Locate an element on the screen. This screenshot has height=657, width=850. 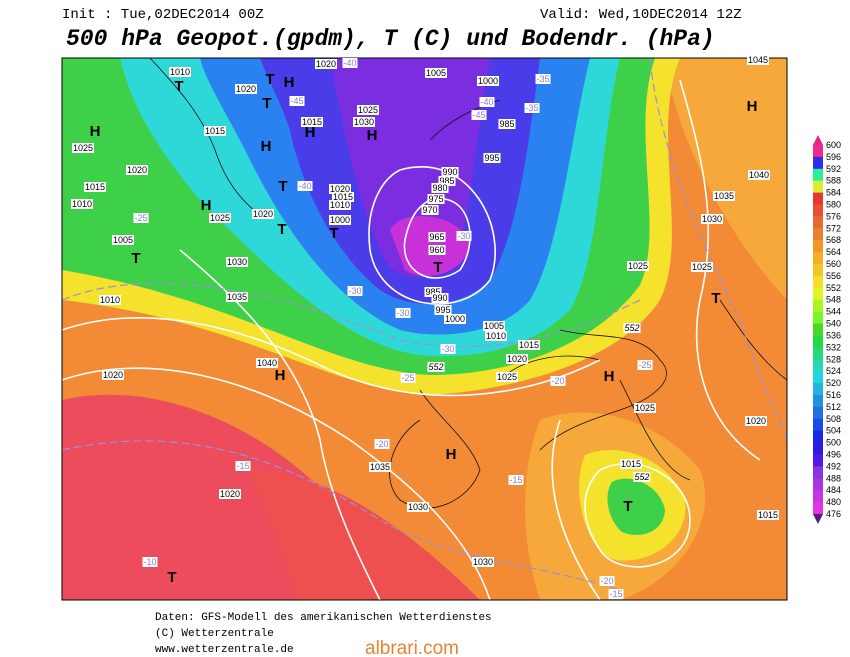
pressure-label: 1045 is located at coordinates (758, 60).